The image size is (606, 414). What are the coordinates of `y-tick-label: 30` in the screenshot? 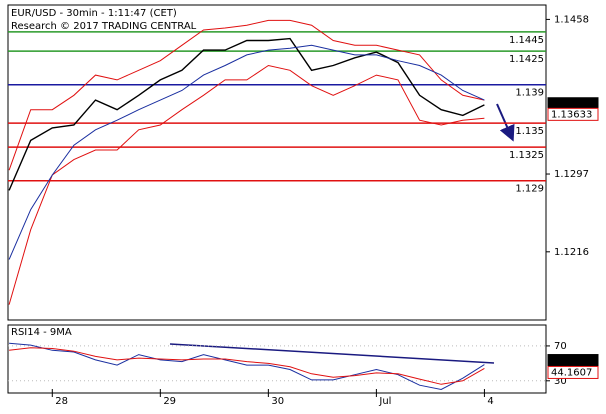 It's located at (560, 381).